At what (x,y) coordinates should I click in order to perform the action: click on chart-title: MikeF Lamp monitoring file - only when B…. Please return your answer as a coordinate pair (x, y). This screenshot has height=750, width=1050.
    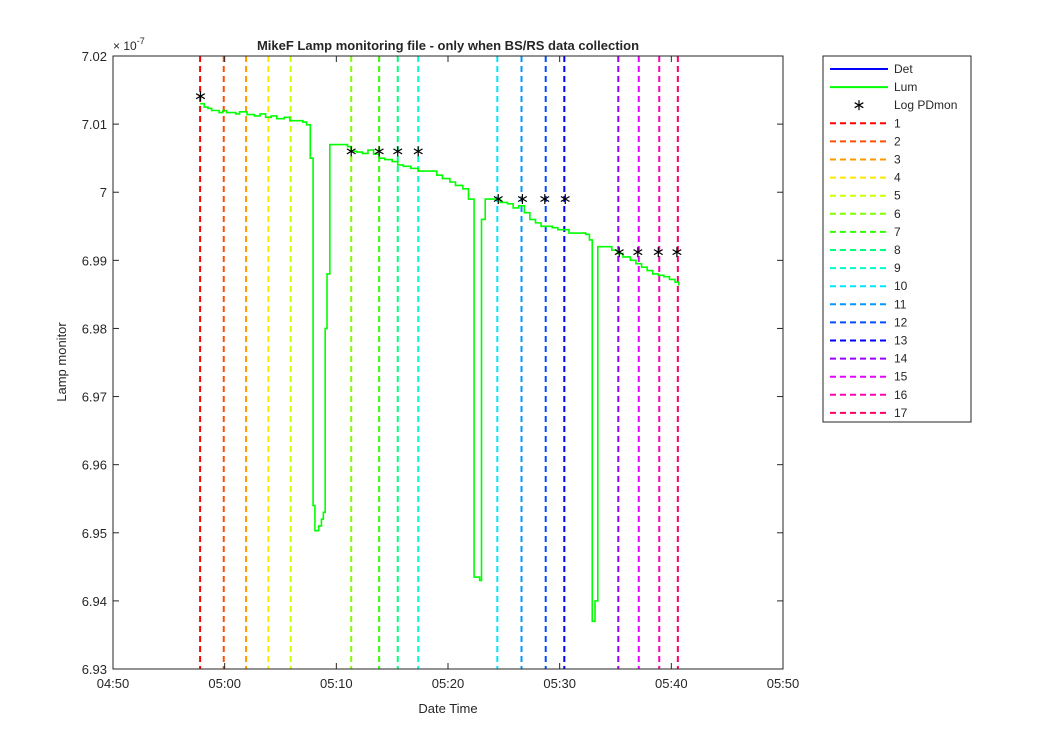
    Looking at the image, I should click on (448, 45).